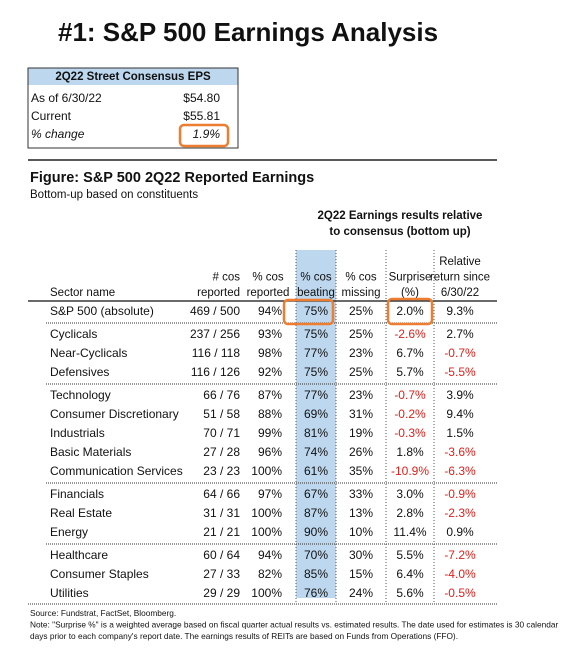  What do you see at coordinates (316, 532) in the screenshot?
I see `cell: 90%` at bounding box center [316, 532].